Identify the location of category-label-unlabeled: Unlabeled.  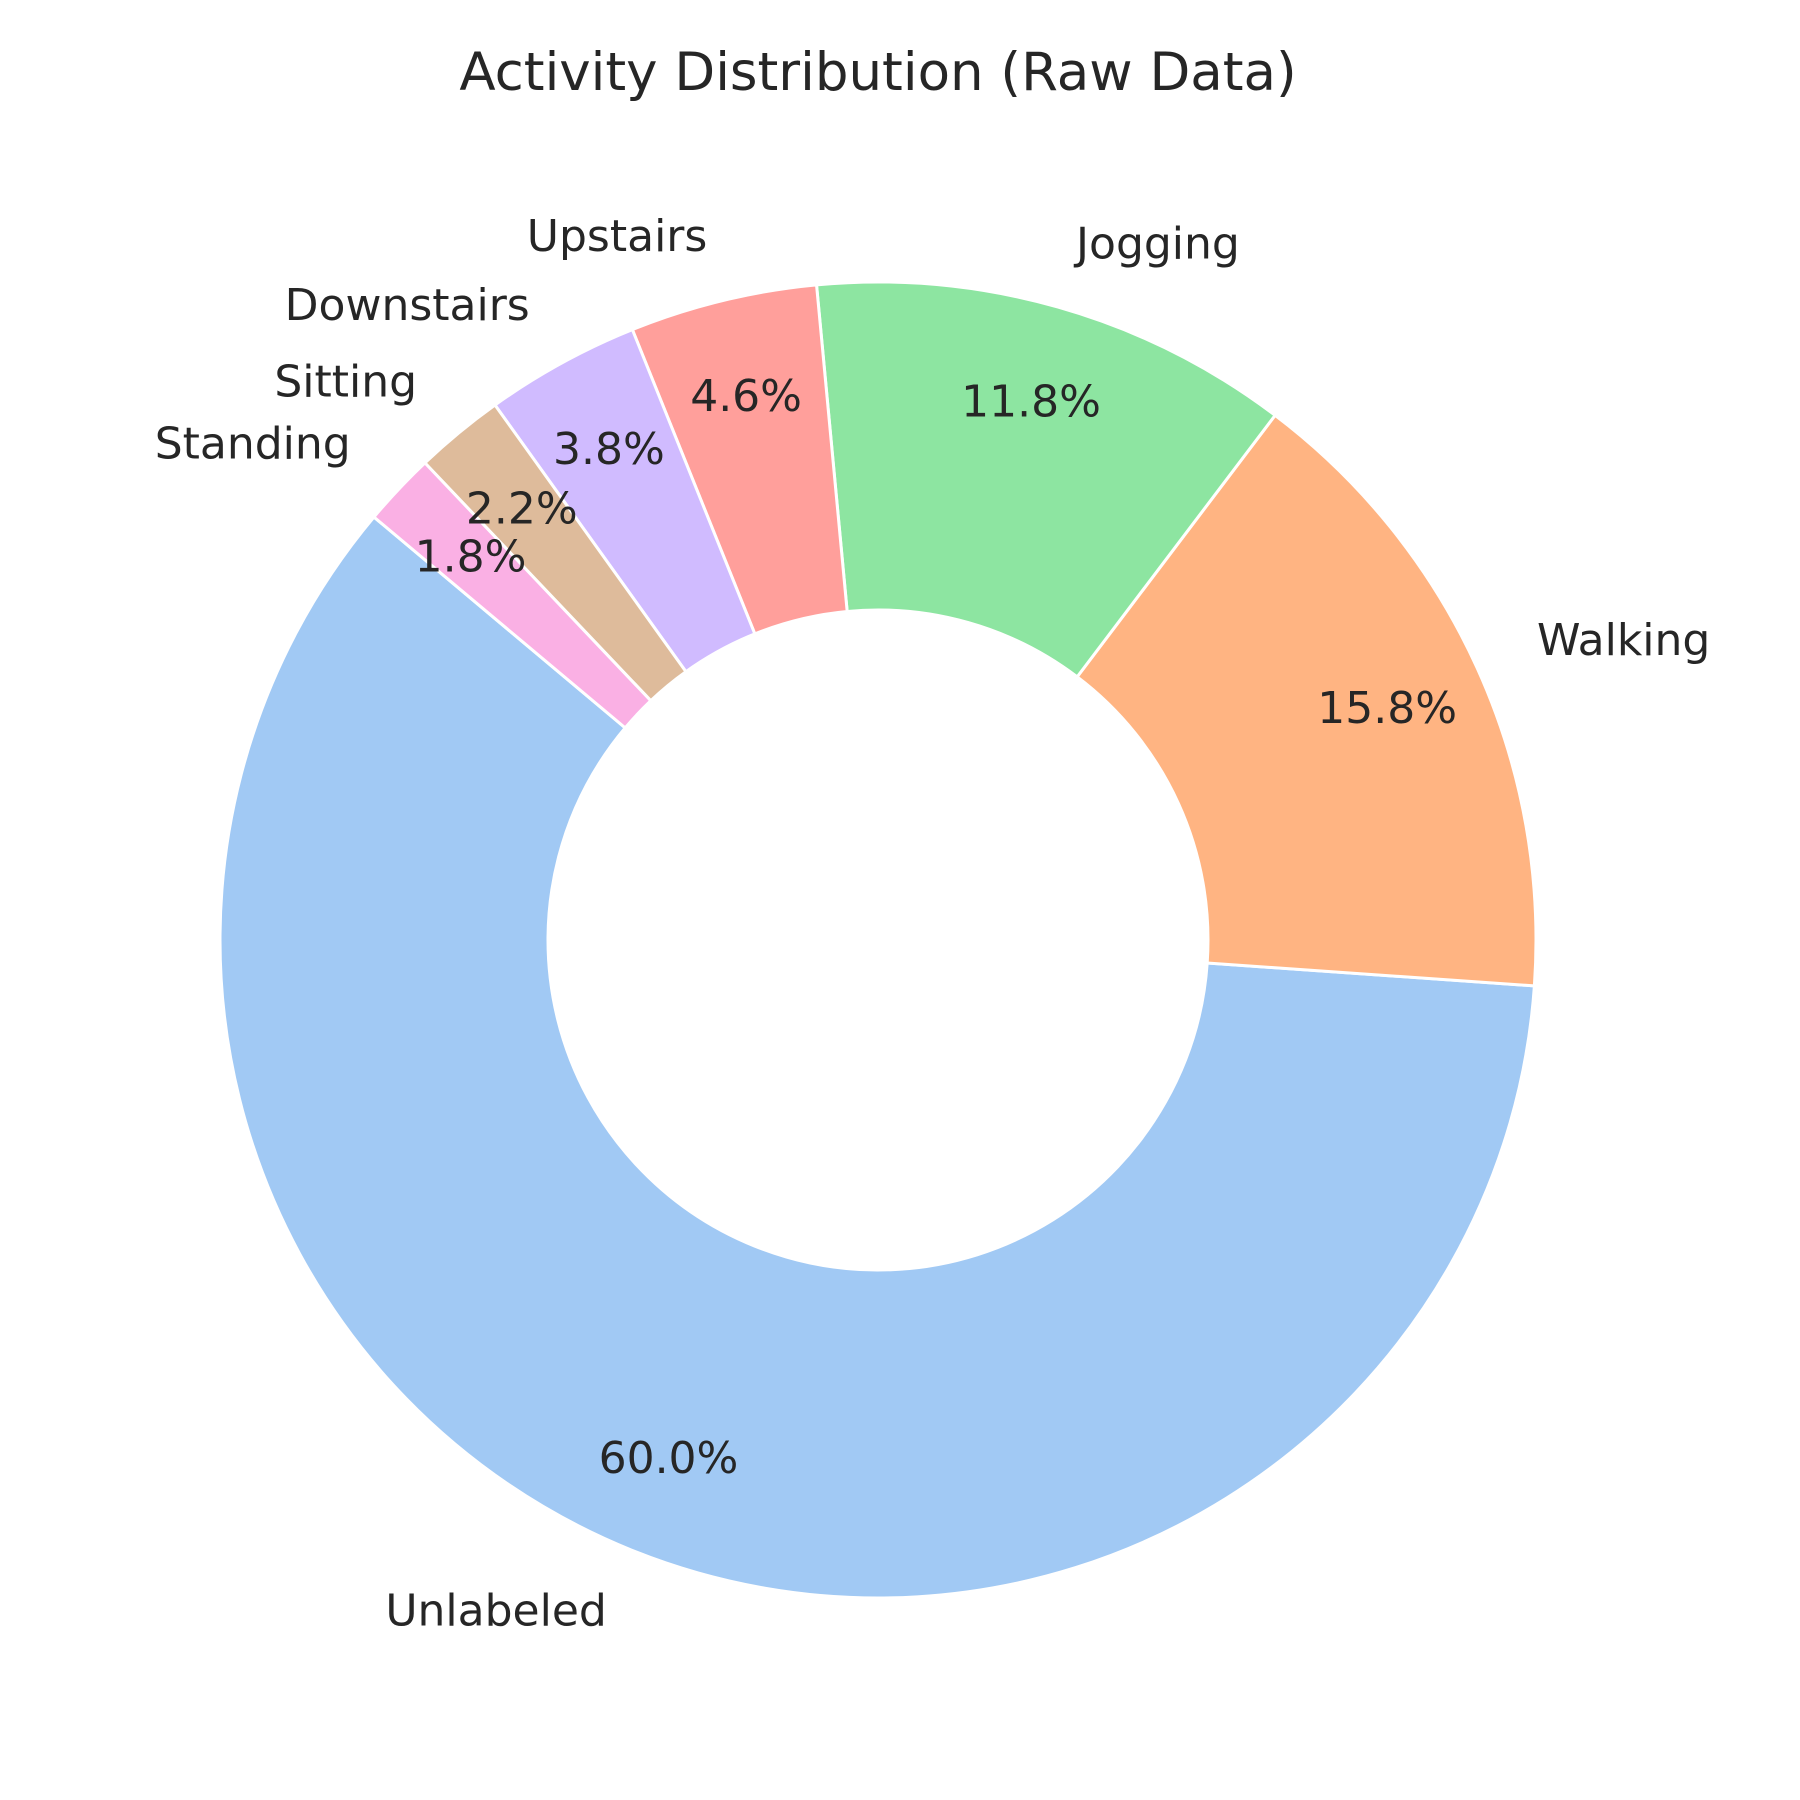
(496, 1611).